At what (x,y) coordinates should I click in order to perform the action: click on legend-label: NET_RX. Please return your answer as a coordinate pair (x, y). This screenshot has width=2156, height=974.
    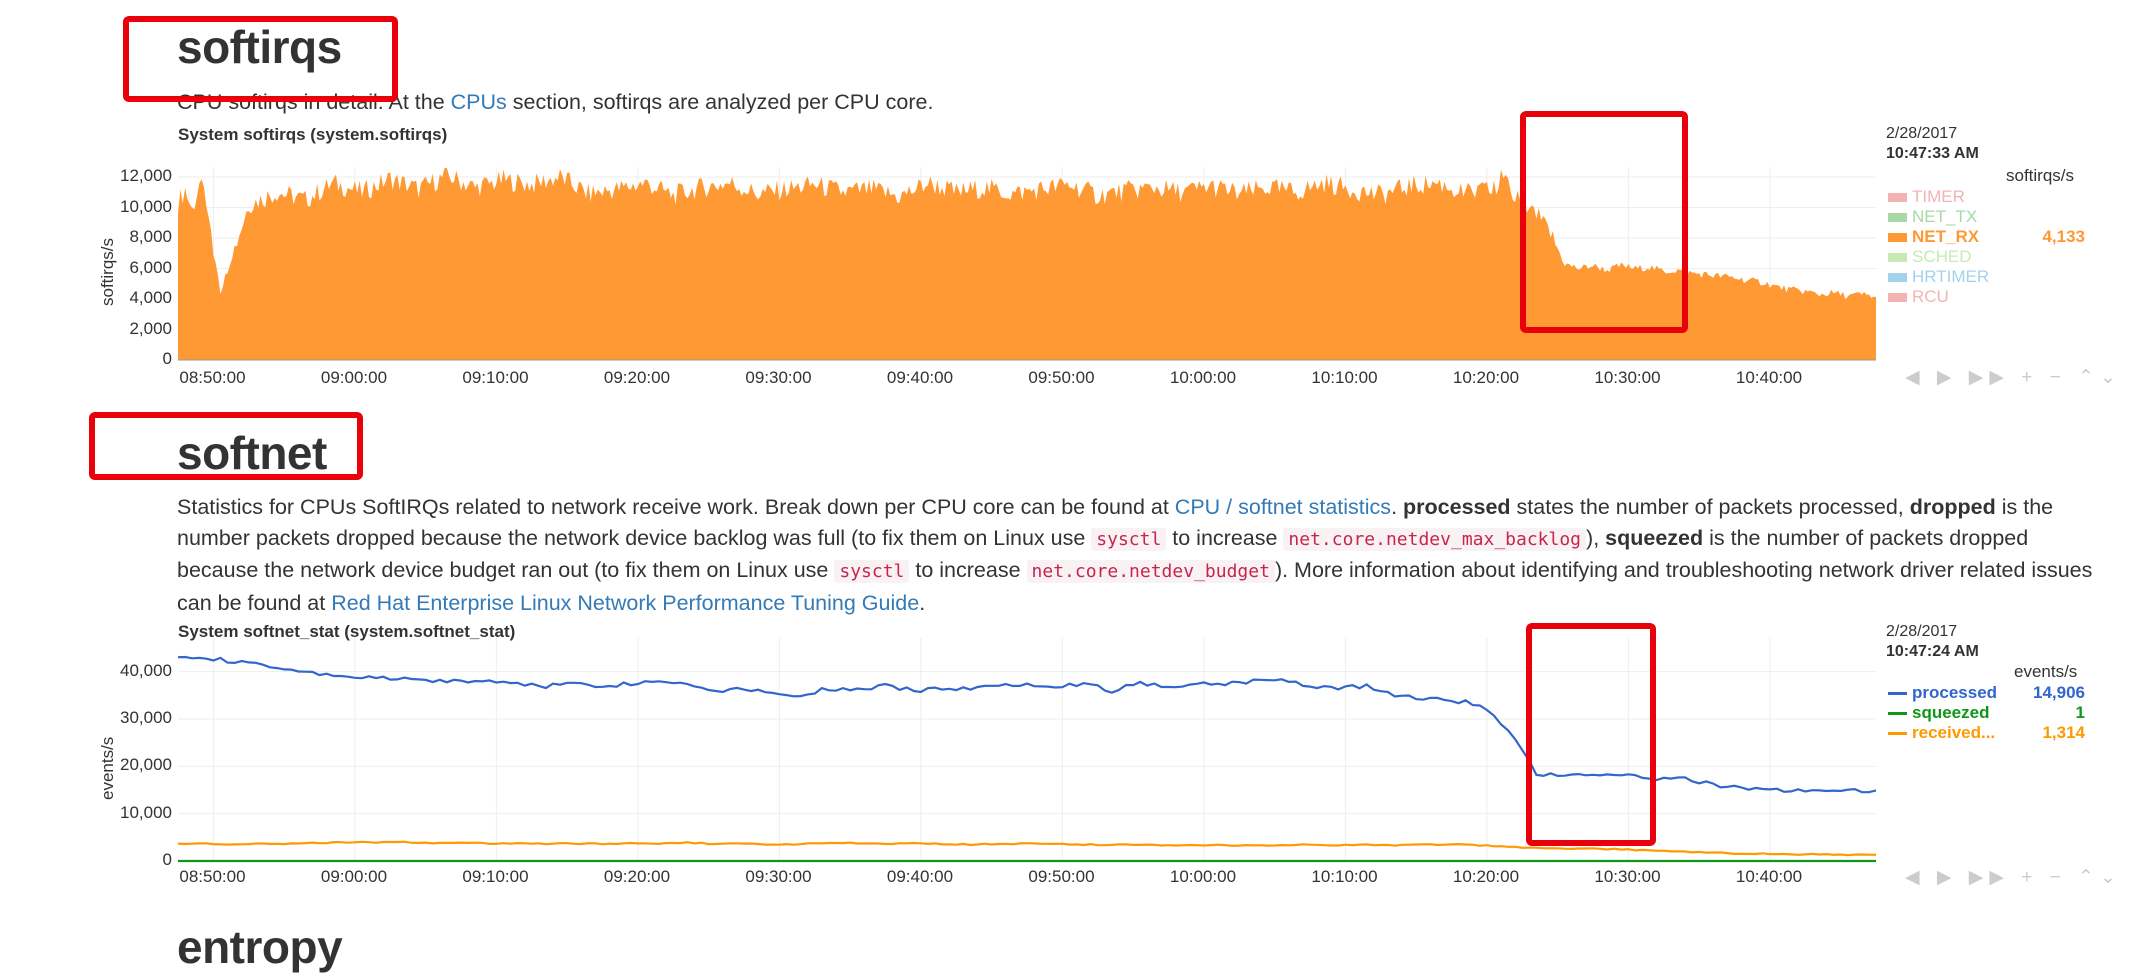
    Looking at the image, I should click on (1946, 236).